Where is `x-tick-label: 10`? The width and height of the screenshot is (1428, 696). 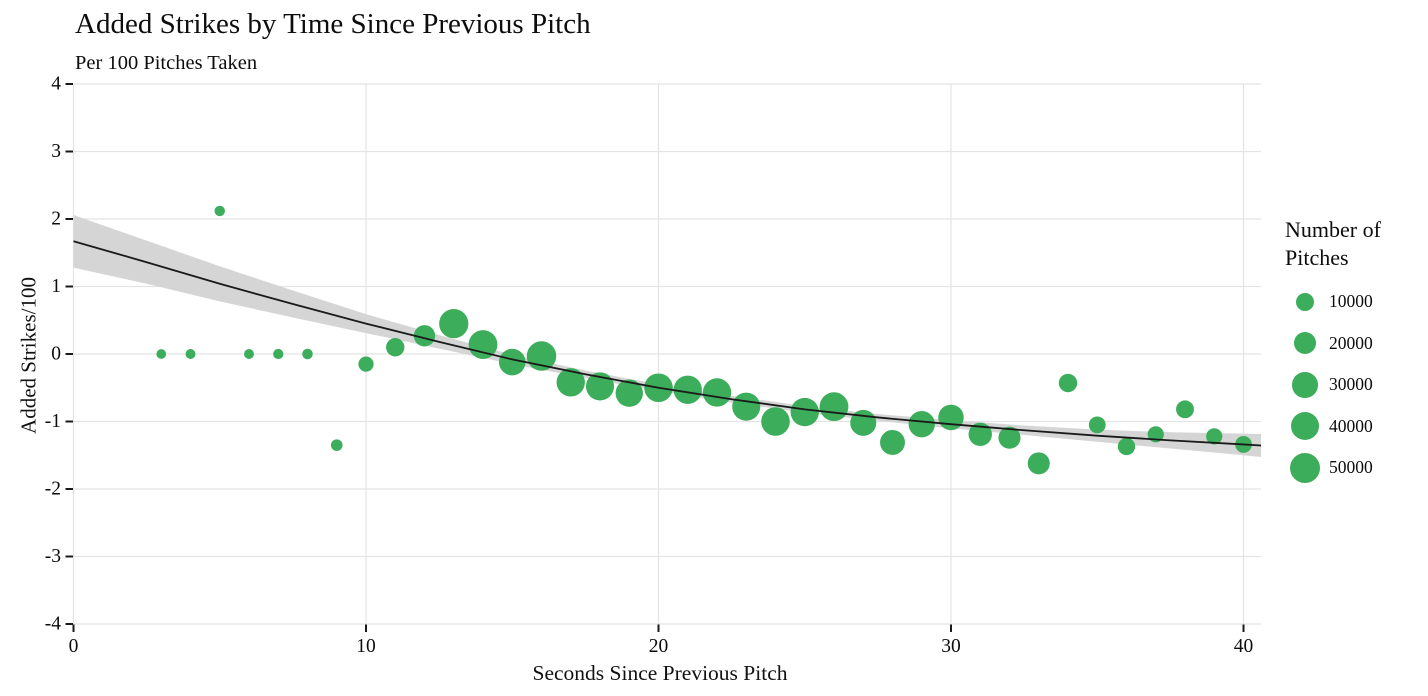
x-tick-label: 10 is located at coordinates (366, 646).